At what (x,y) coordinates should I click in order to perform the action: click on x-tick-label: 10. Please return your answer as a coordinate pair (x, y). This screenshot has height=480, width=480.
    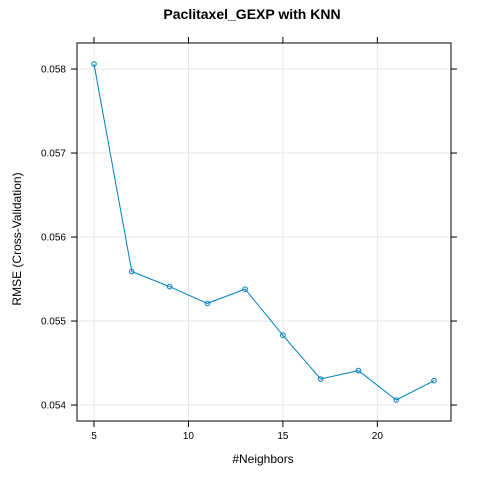
    Looking at the image, I should click on (189, 436).